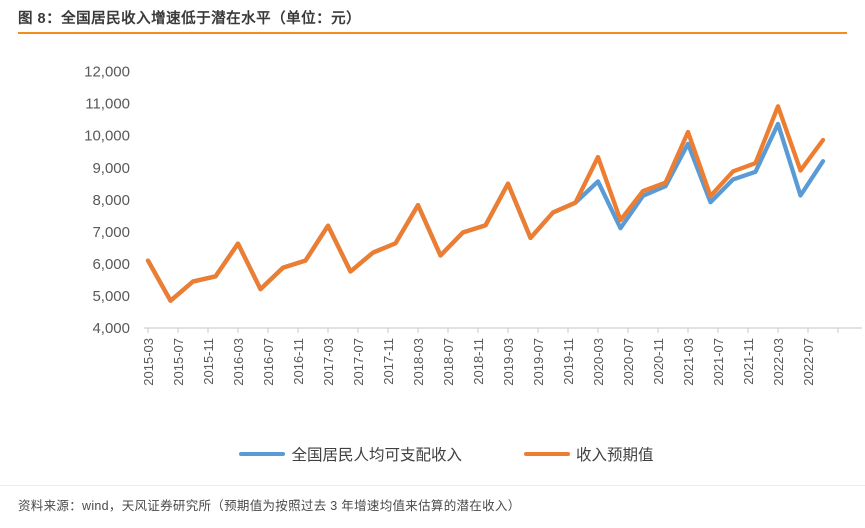 Image resolution: width=865 pixels, height=528 pixels. What do you see at coordinates (538, 362) in the screenshot?
I see `x-axis-label: 2019-07` at bounding box center [538, 362].